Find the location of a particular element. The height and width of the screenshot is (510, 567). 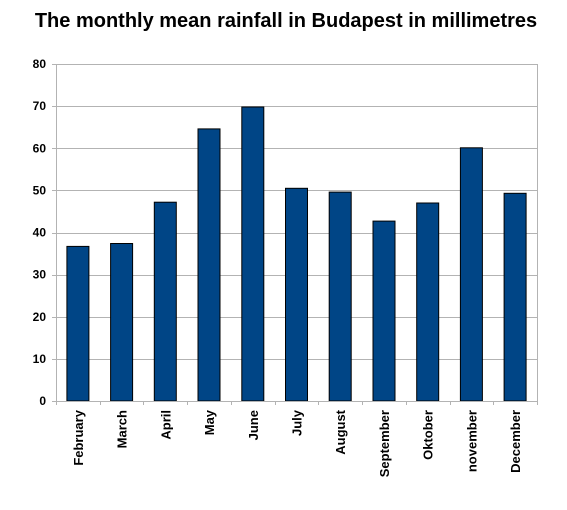

x-tick-label: March is located at coordinates (122, 429).